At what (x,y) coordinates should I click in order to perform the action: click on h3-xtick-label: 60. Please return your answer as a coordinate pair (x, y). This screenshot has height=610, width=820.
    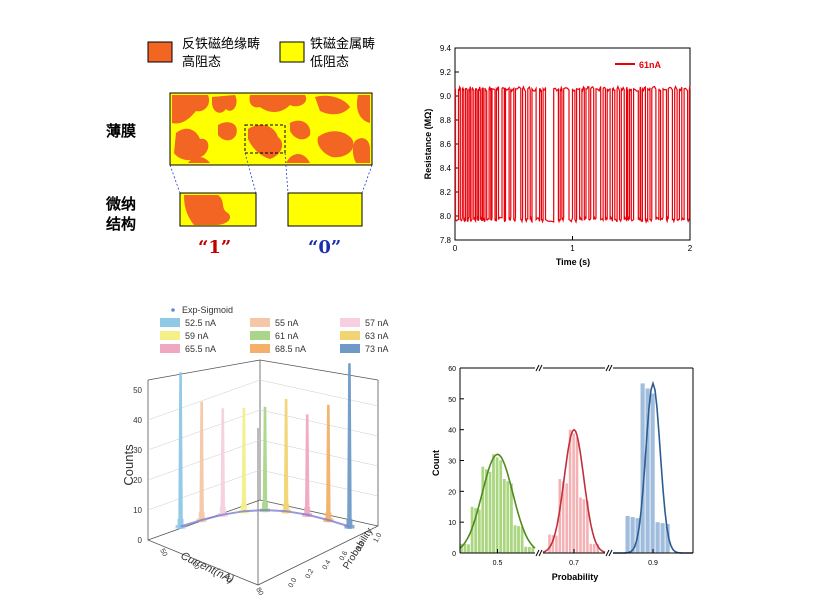
    Looking at the image, I should click on (195, 566).